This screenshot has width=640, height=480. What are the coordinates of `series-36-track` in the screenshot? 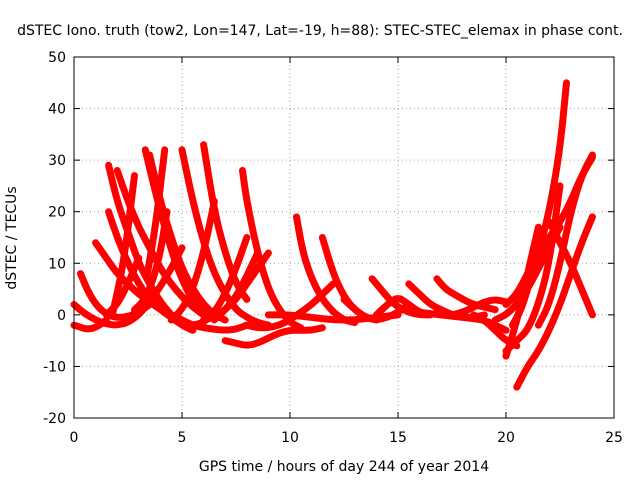 It's located at (539, 204).